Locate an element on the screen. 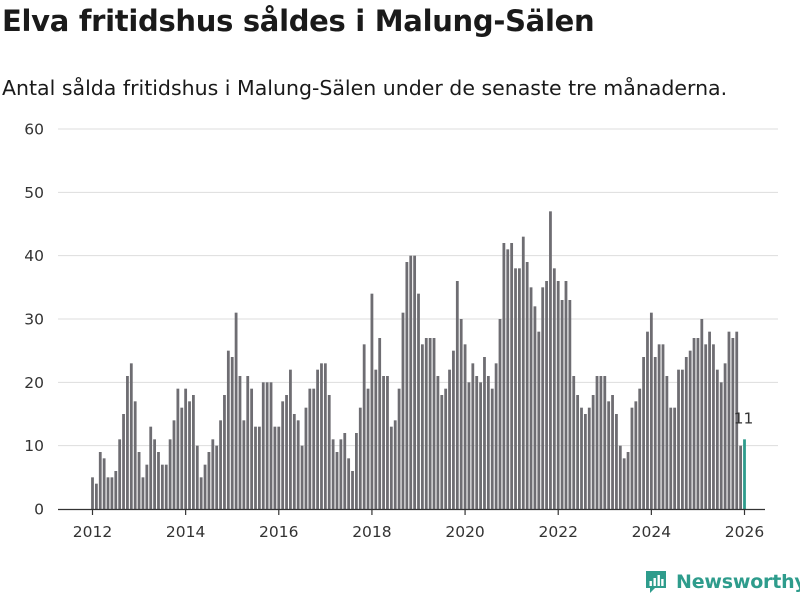 The image size is (800, 600). newsworthy-logo: Newsworthy is located at coordinates (722, 582).